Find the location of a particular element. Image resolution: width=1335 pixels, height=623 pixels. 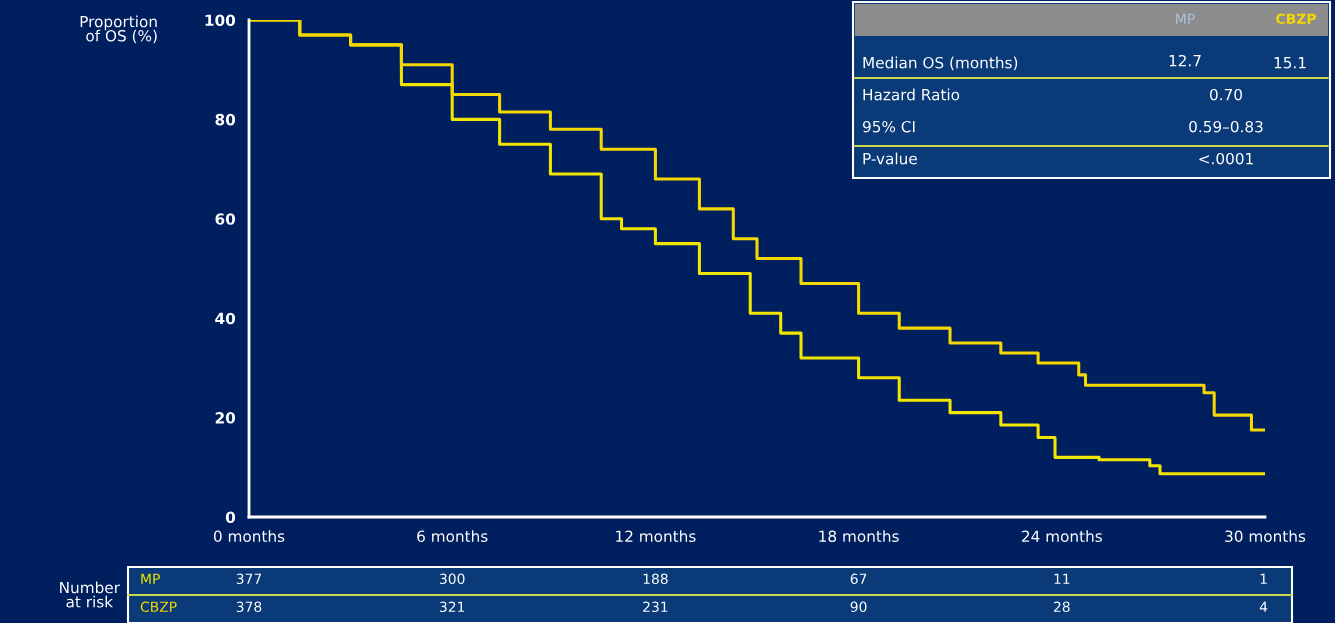

y-tick-label: 60 is located at coordinates (225, 219).